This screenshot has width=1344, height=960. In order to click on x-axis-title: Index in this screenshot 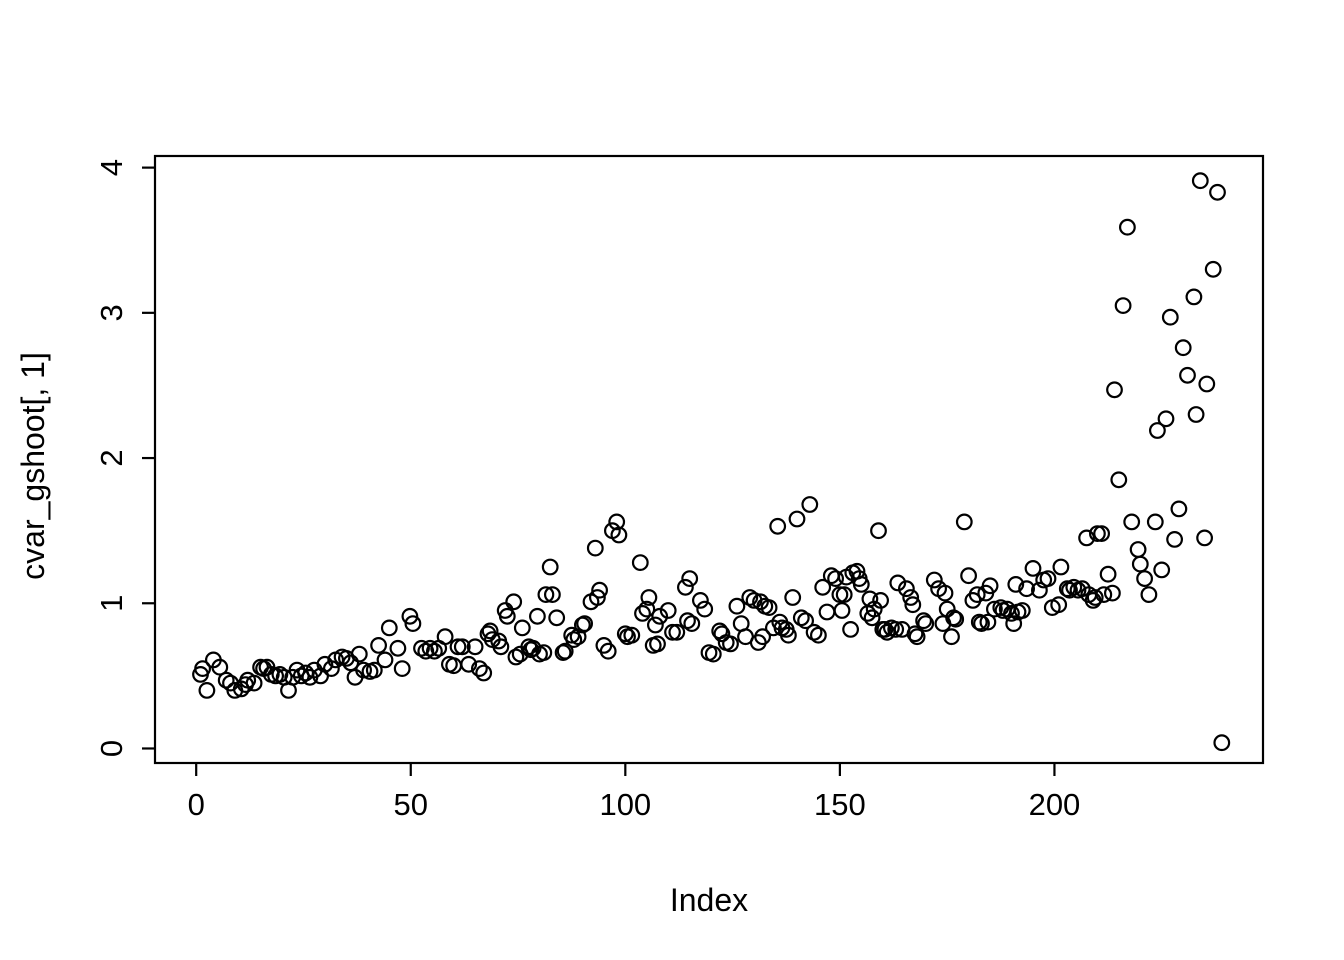, I will do `click(709, 900)`.